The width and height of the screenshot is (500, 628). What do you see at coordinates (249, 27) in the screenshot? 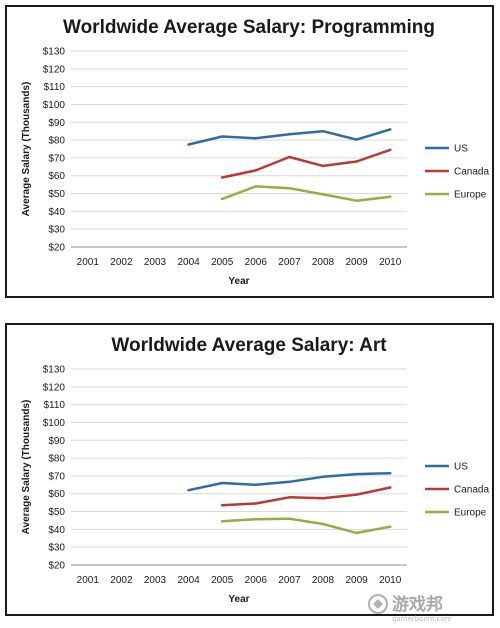
I see `chart-title: Worldwide Average Salary: Programming` at bounding box center [249, 27].